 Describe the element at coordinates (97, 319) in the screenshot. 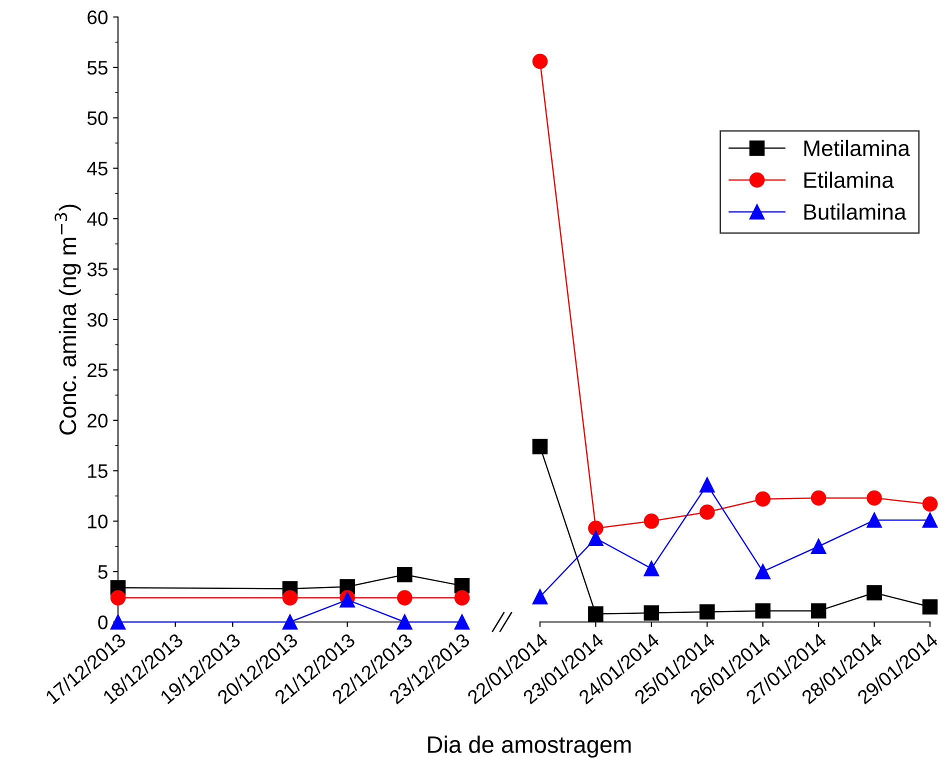

I see `y-tick-label: 30` at that location.